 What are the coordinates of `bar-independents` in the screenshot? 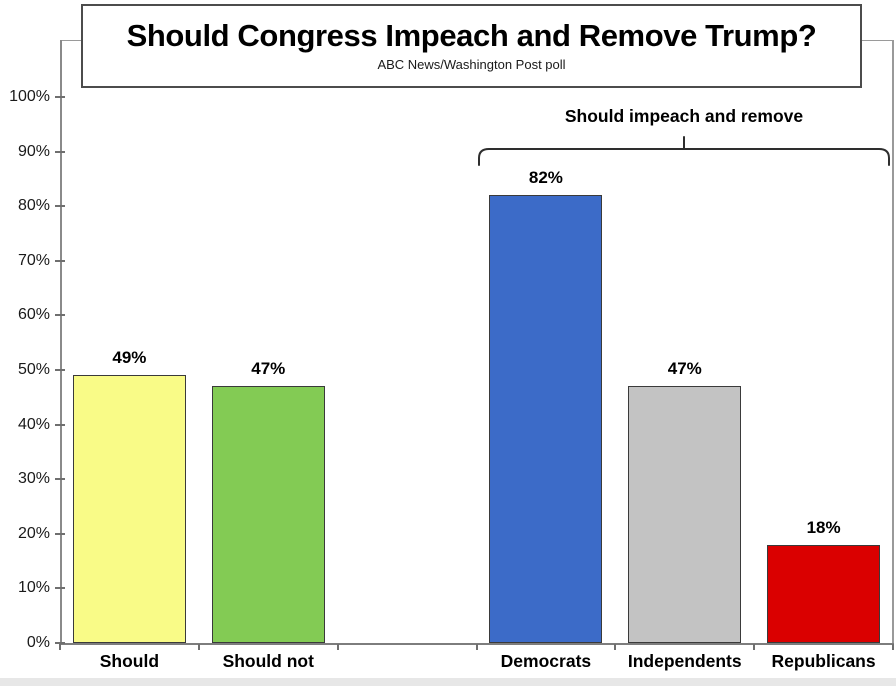 It's located at (685, 514).